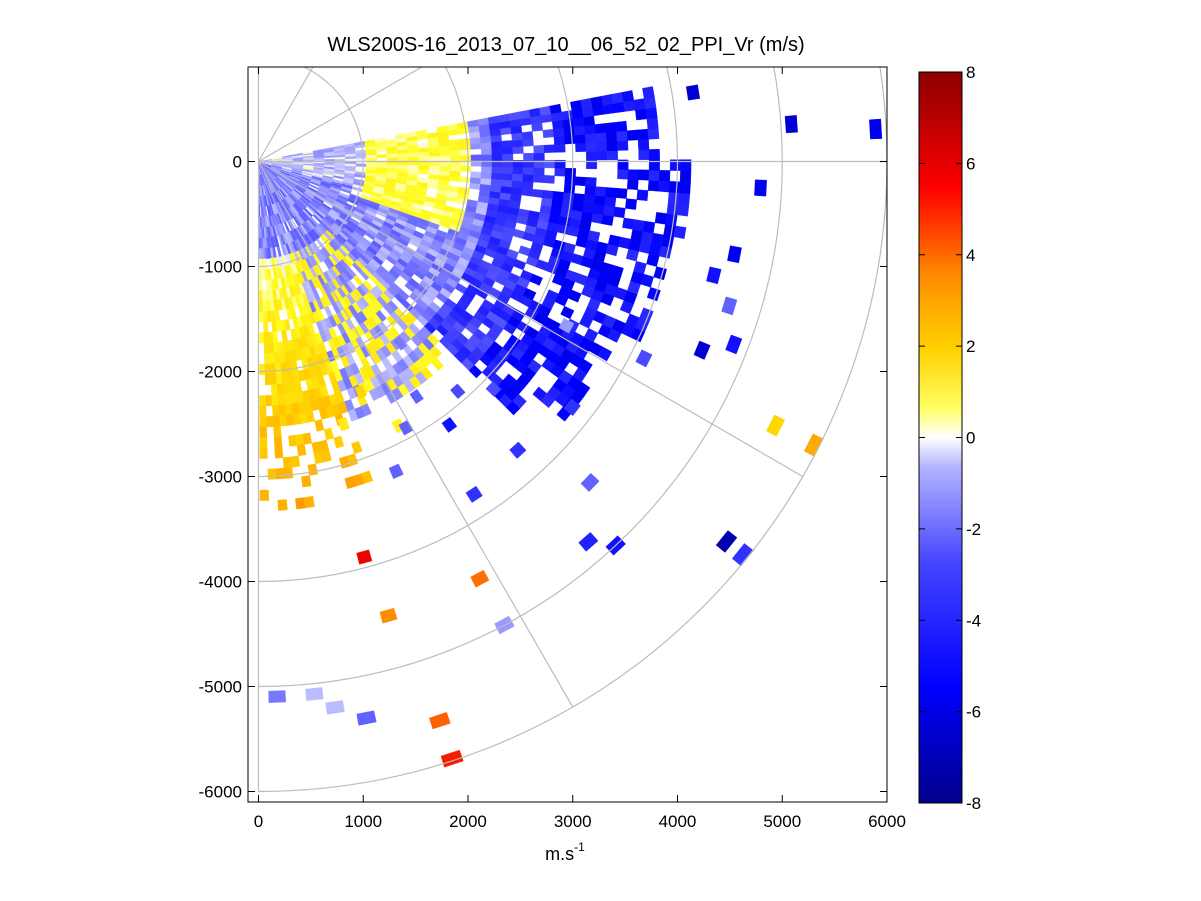 This screenshot has width=1201, height=901. What do you see at coordinates (973, 803) in the screenshot?
I see `colorbar-tick-label: -8` at bounding box center [973, 803].